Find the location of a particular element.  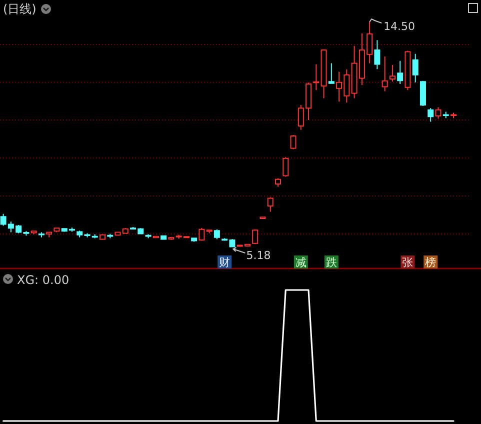

chart-title: (日线) is located at coordinates (19, 9).